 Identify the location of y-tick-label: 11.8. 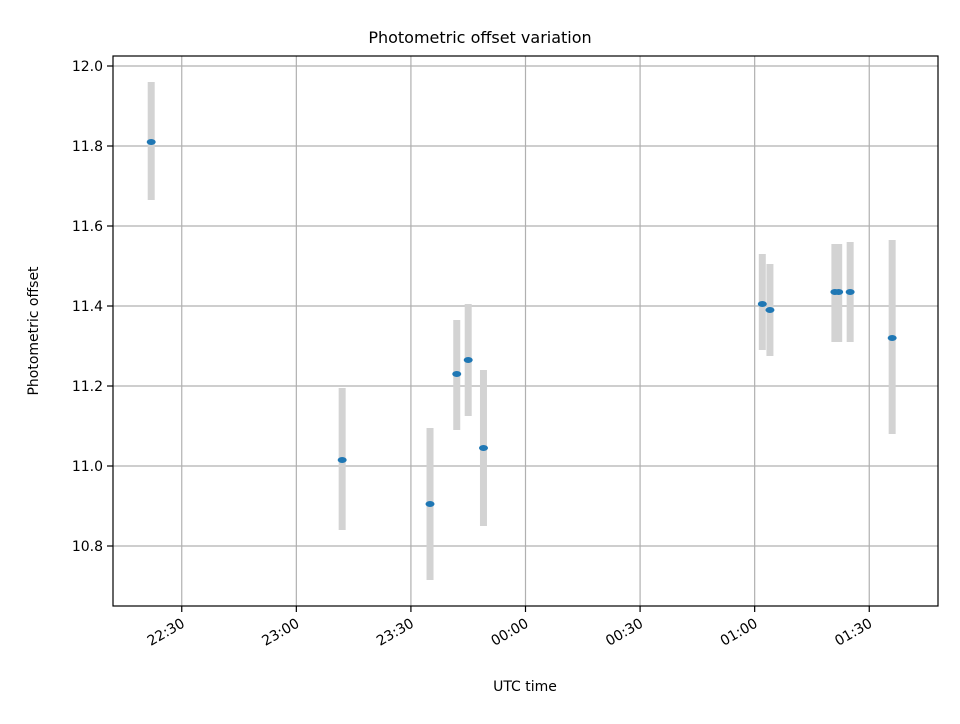
(87, 147).